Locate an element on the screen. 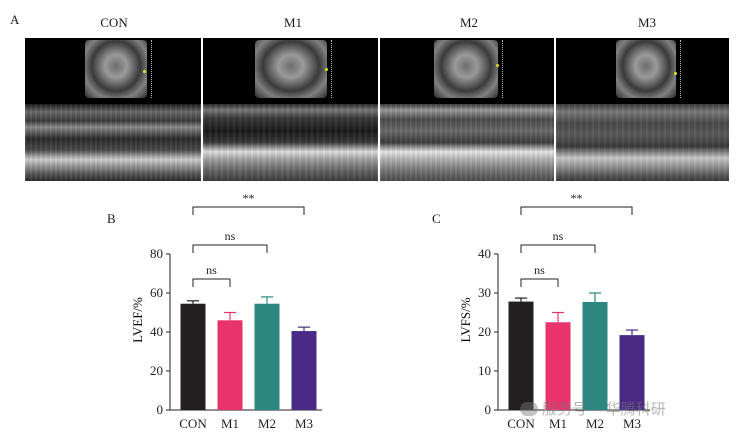 The width and height of the screenshot is (738, 439). lvef-bar-chart: LVEF/% 0 20 40 60 80 CON M1 M2 M3 ns ns ** is located at coordinates (226, 311).